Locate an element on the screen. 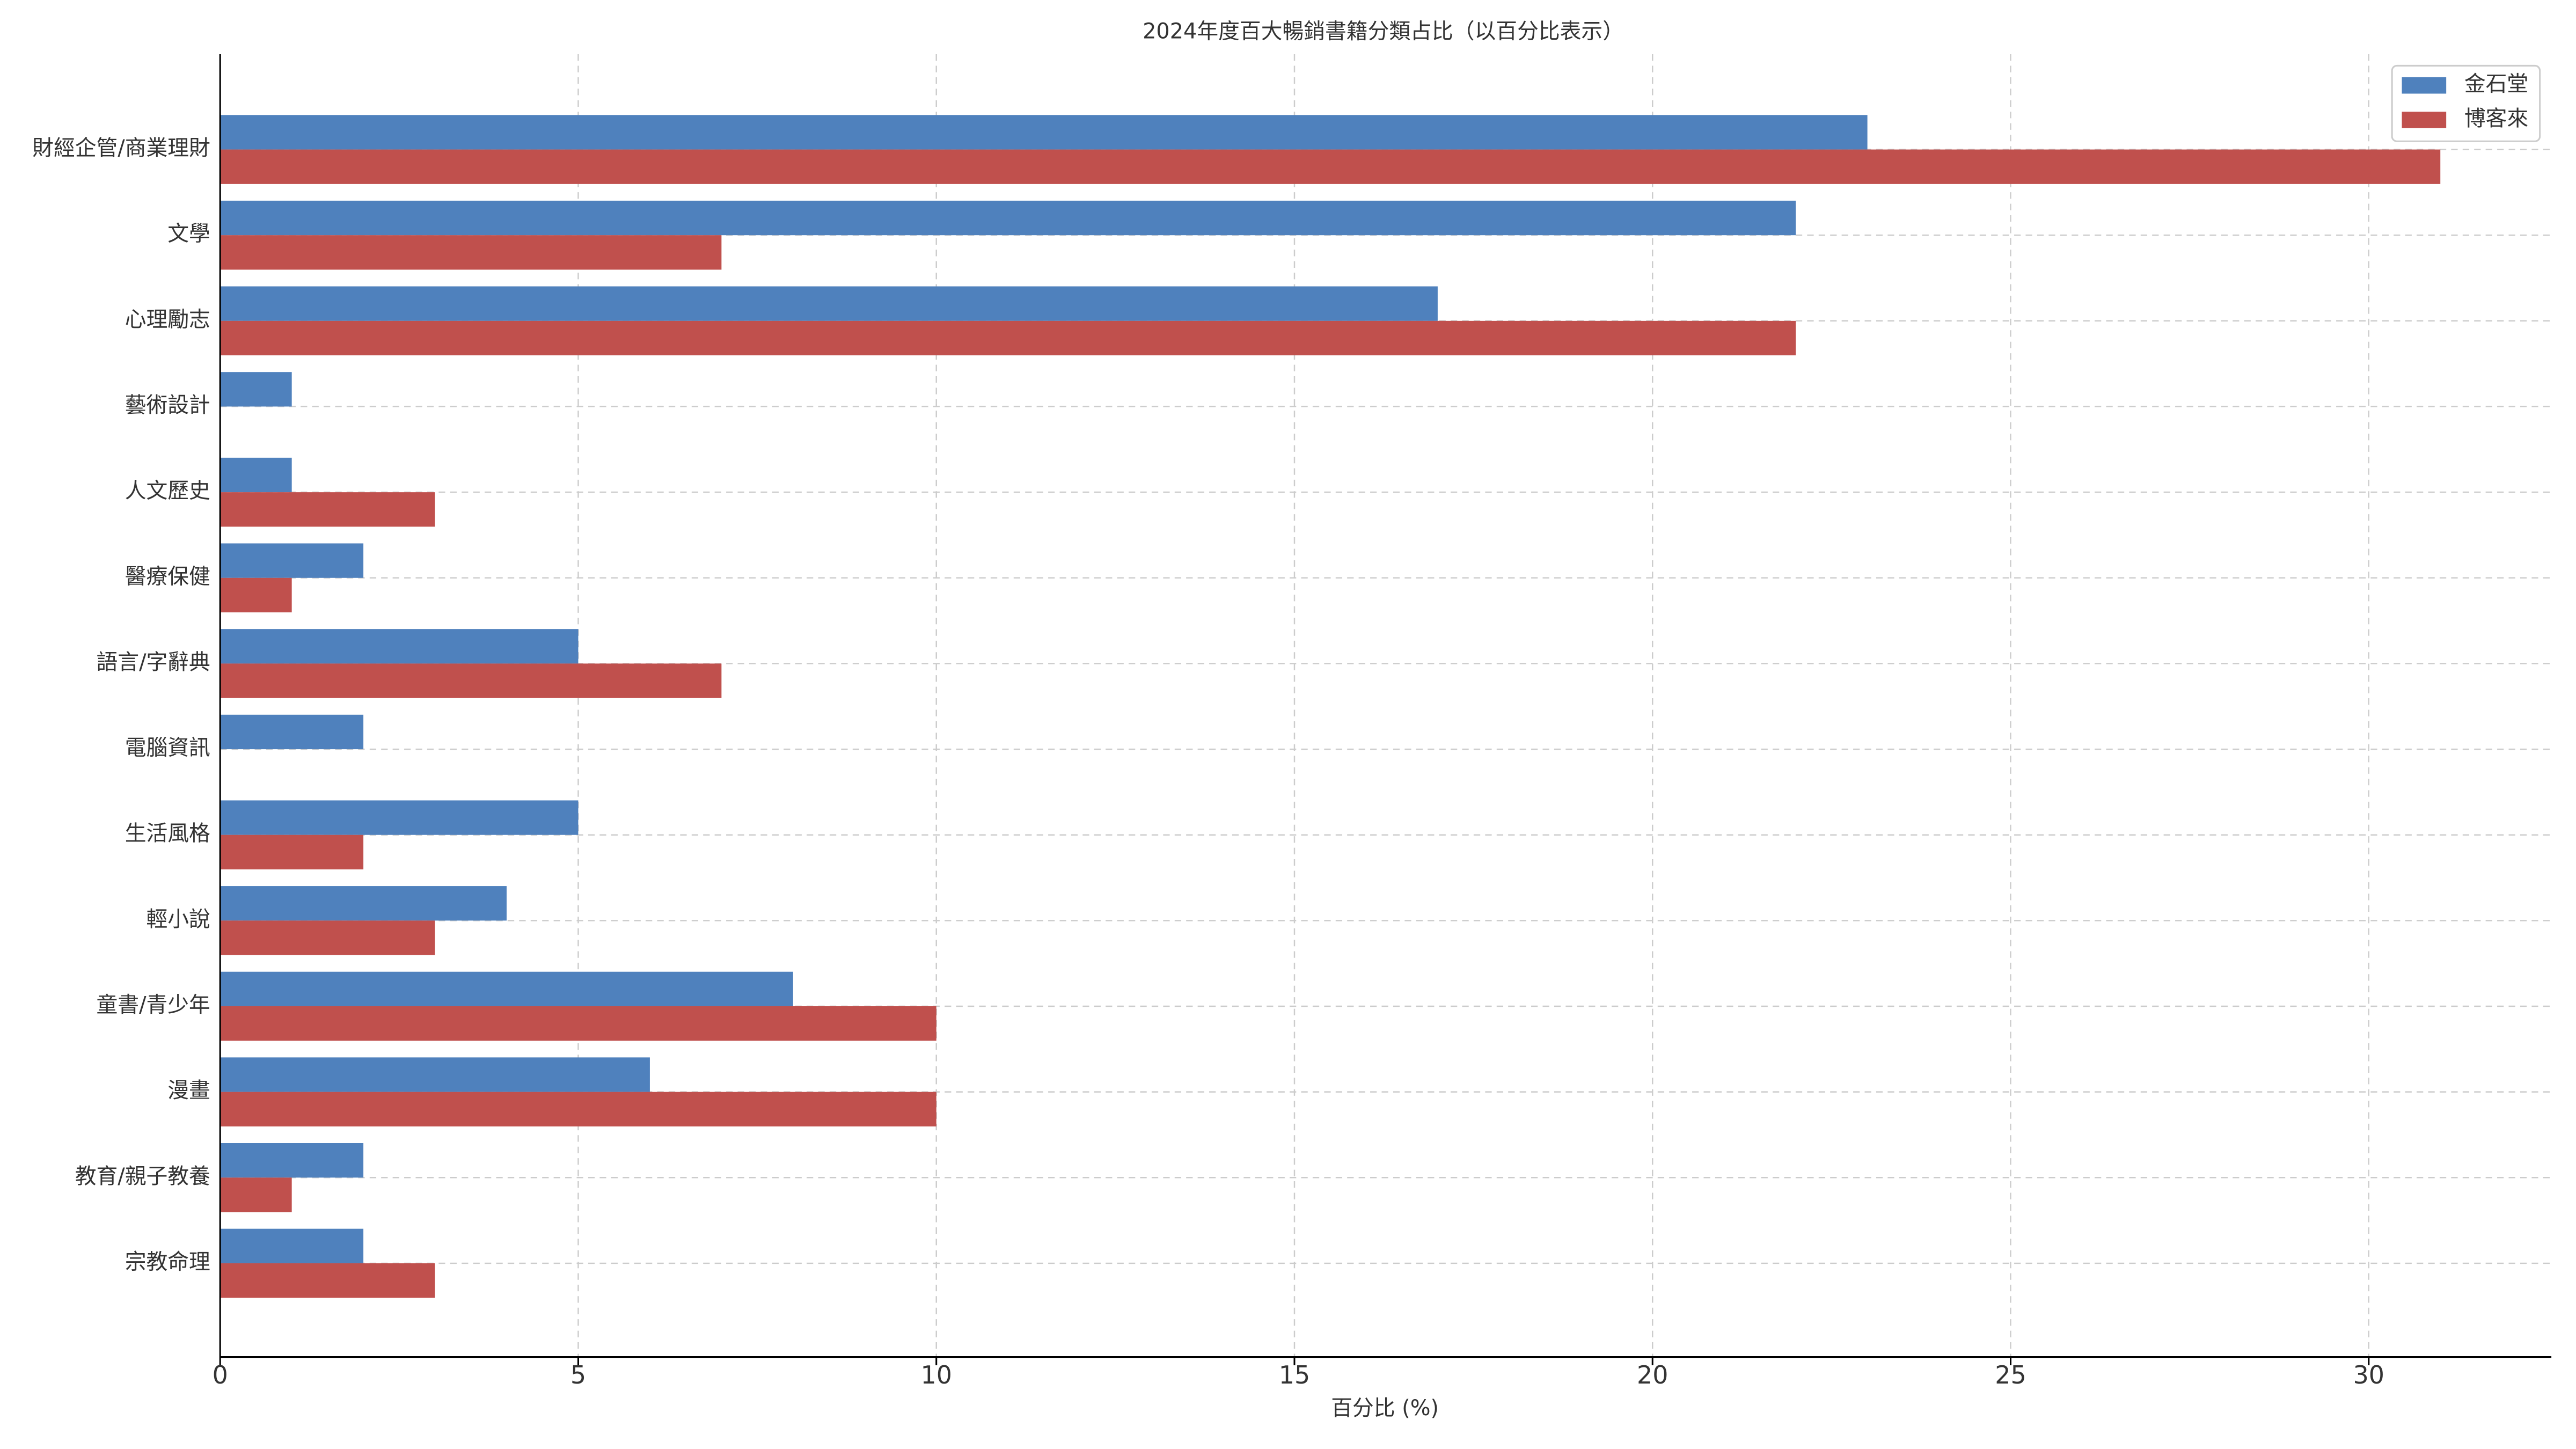 The height and width of the screenshot is (1449, 2576). y-tick-label: 電腦資訊 is located at coordinates (167, 748).